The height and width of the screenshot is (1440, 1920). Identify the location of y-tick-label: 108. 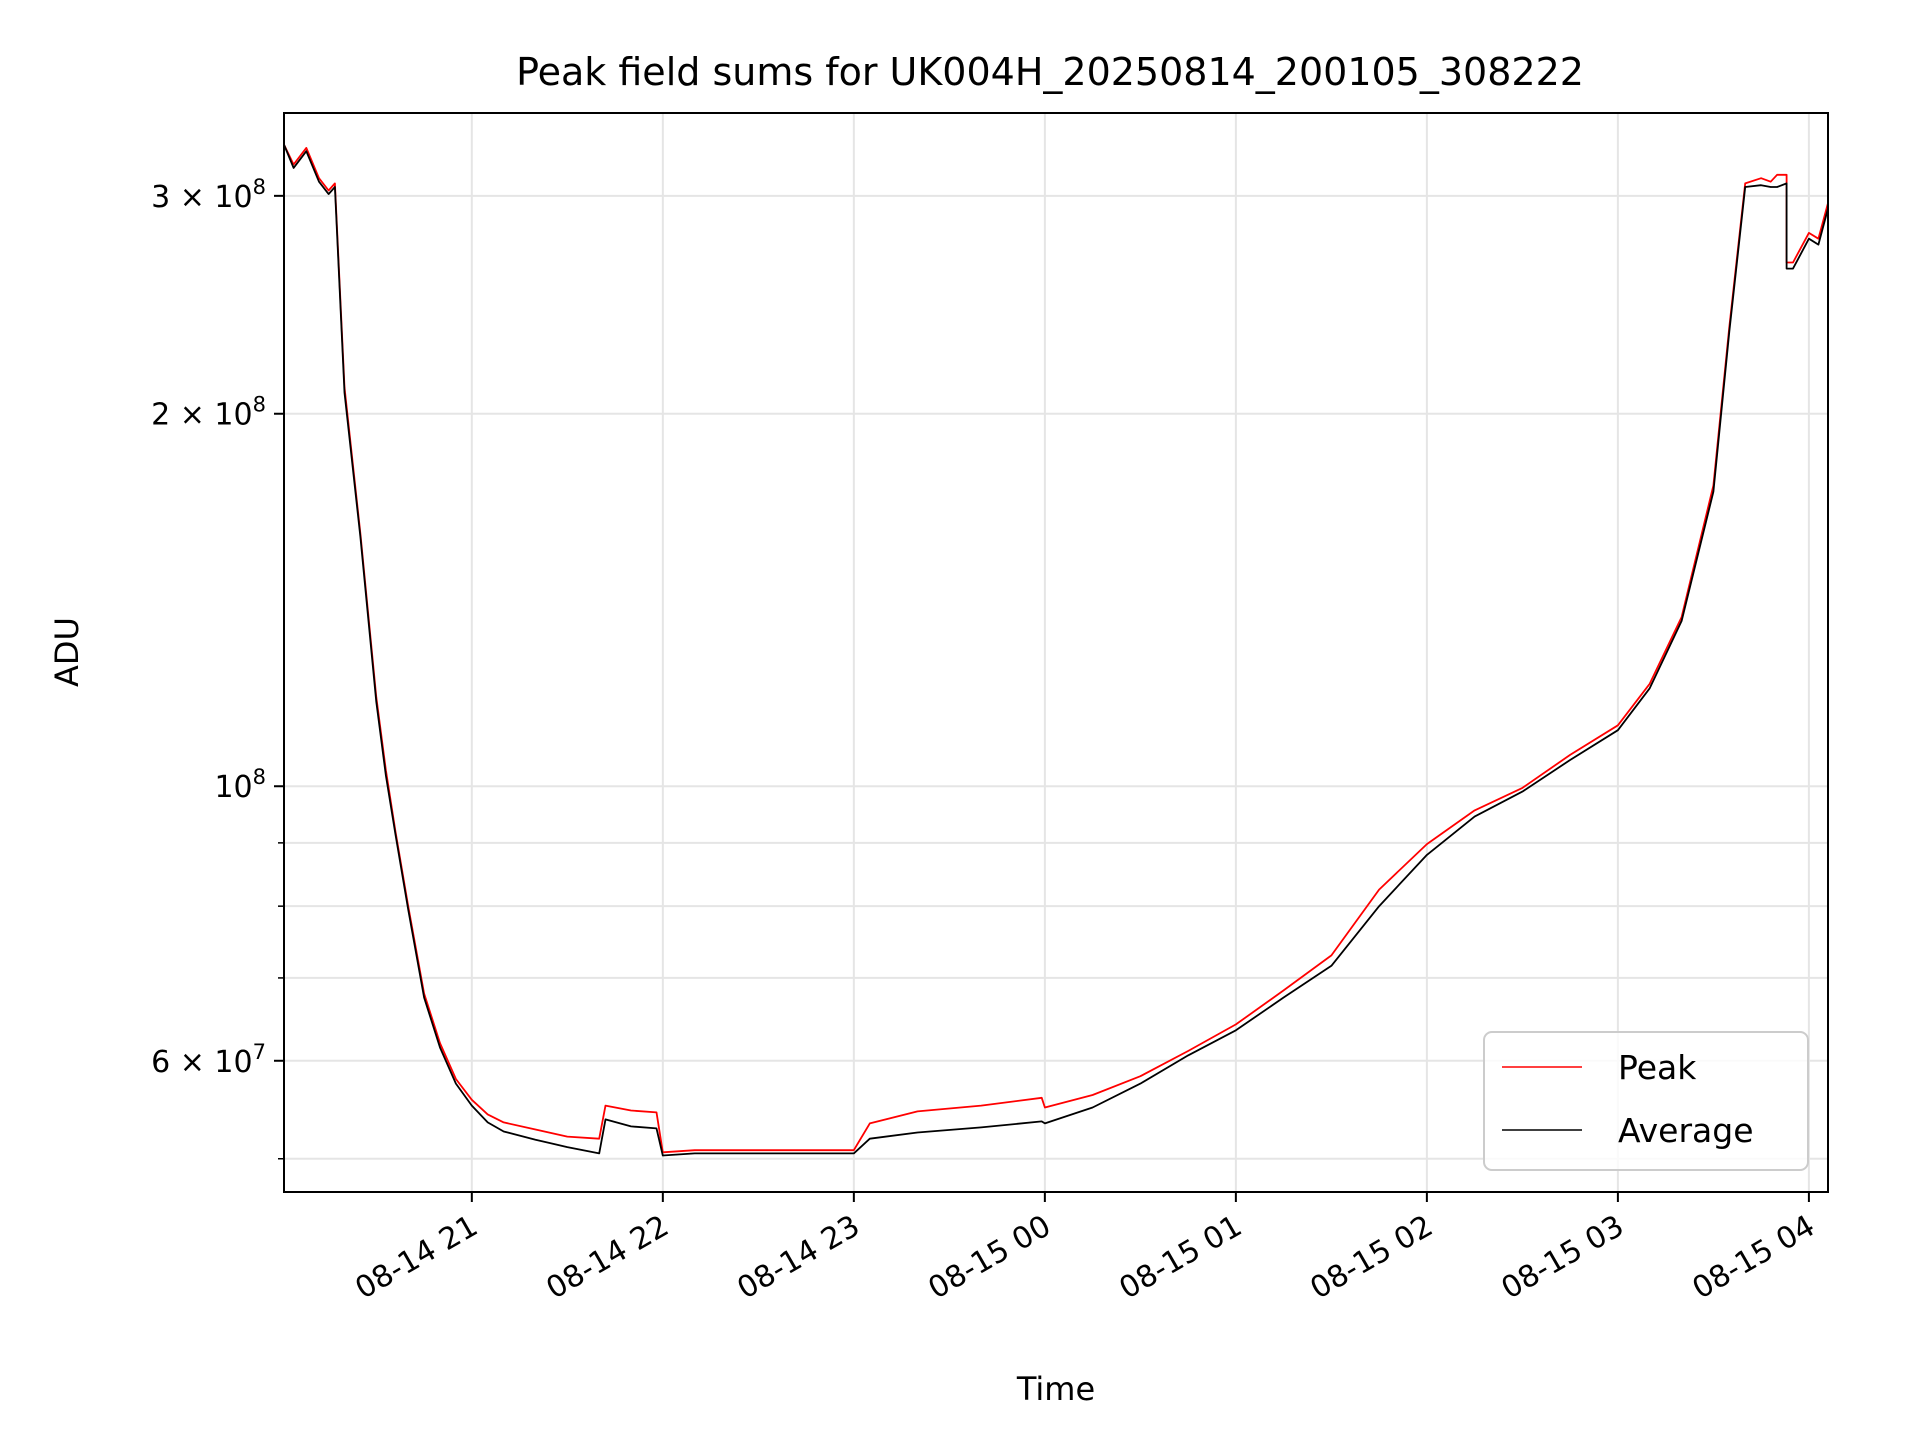
(240, 785).